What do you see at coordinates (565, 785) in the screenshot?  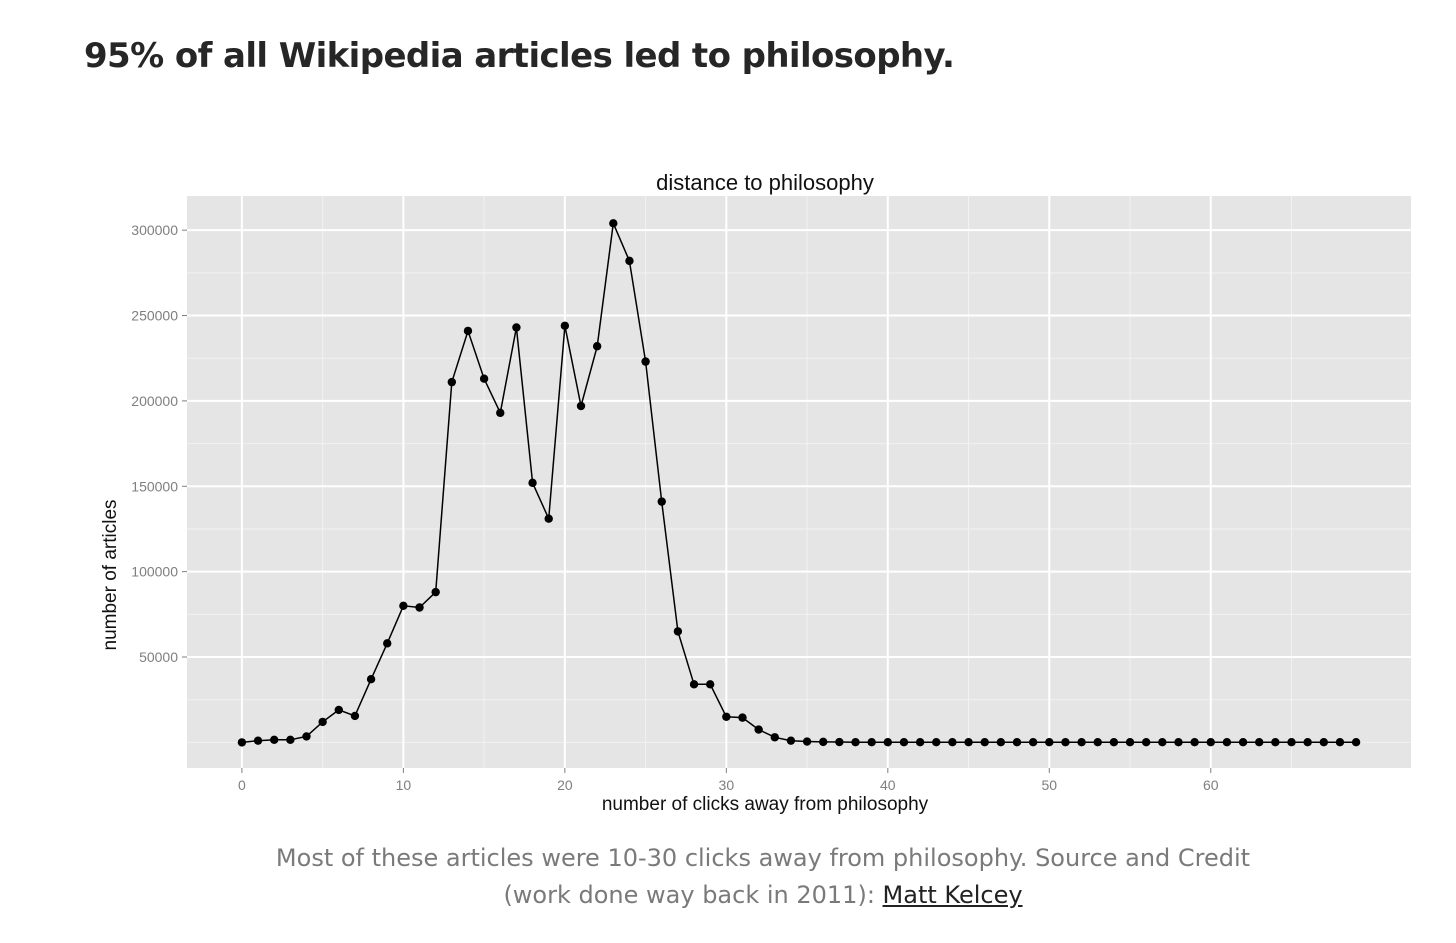 I see `x-tick-label: 20` at bounding box center [565, 785].